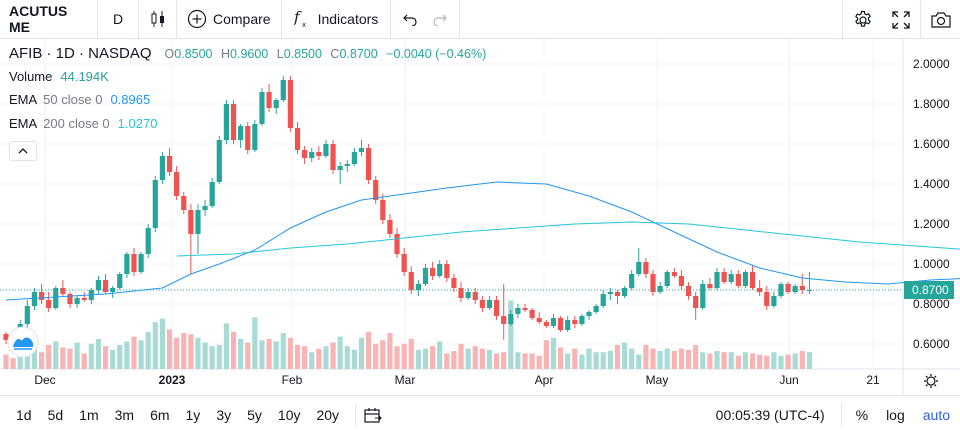 The image size is (960, 433). I want to click on range-5d: 5d, so click(55, 414).